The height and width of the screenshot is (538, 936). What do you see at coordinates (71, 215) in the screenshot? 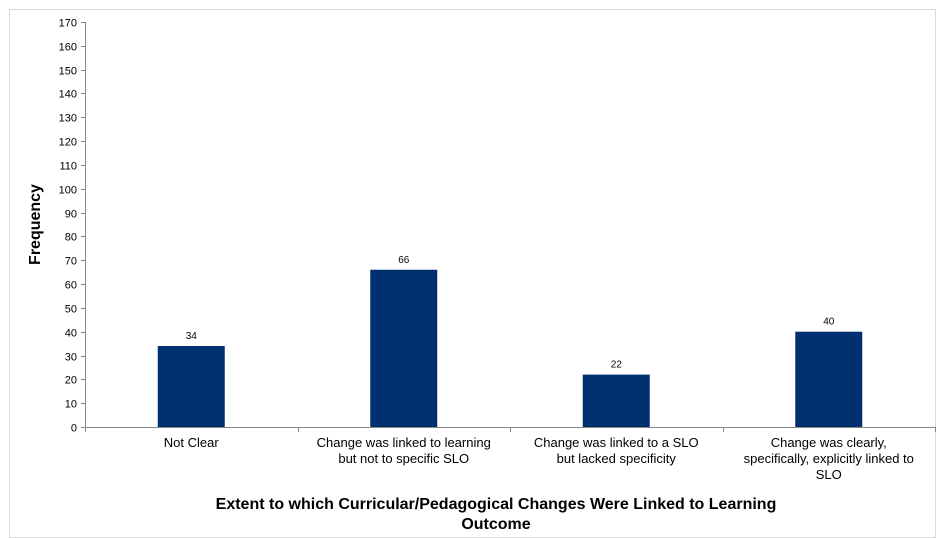
I see `y-tick-label: 90` at bounding box center [71, 215].